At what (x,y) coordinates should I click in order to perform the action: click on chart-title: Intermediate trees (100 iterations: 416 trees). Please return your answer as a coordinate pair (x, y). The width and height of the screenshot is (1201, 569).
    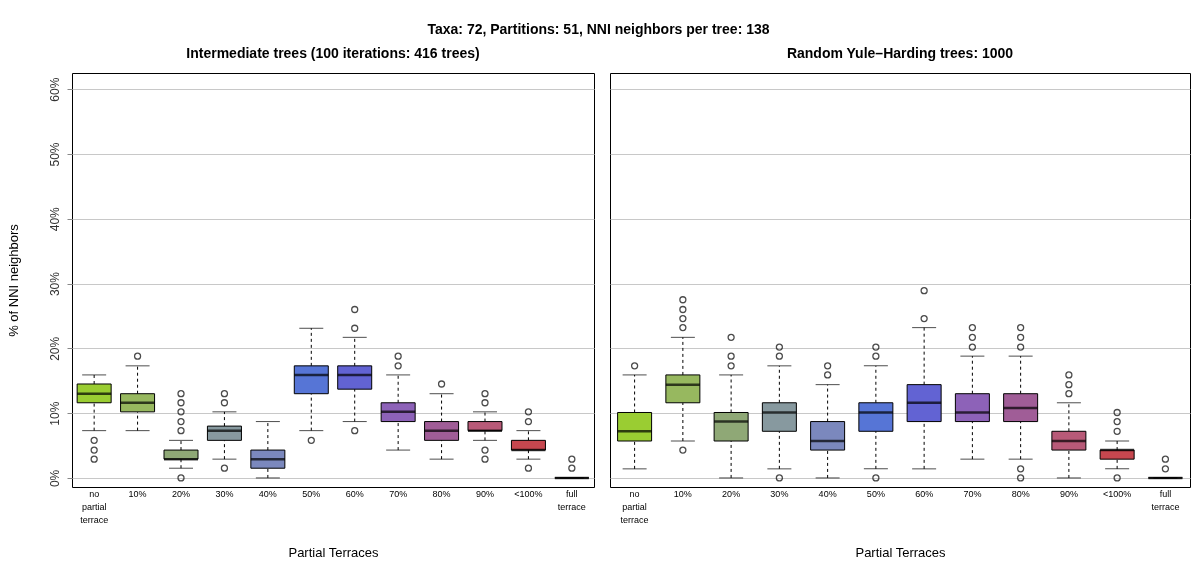
    Looking at the image, I should click on (333, 53).